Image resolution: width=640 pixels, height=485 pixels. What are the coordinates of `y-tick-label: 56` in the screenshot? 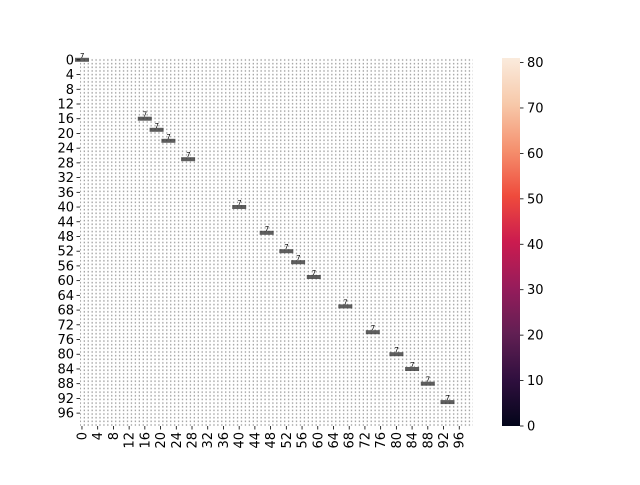 It's located at (65, 266).